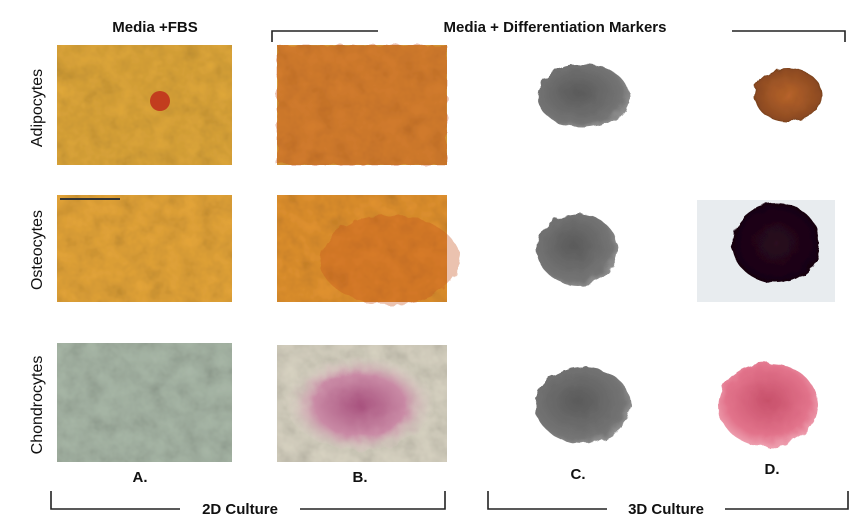  I want to click on column-letter: A., so click(140, 477).